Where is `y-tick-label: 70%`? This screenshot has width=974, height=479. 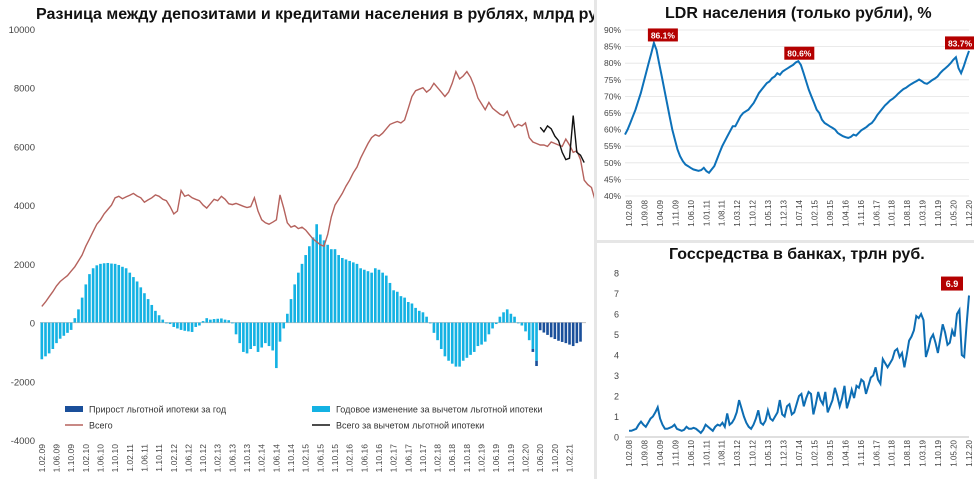 y-tick-label: 70% is located at coordinates (612, 96).